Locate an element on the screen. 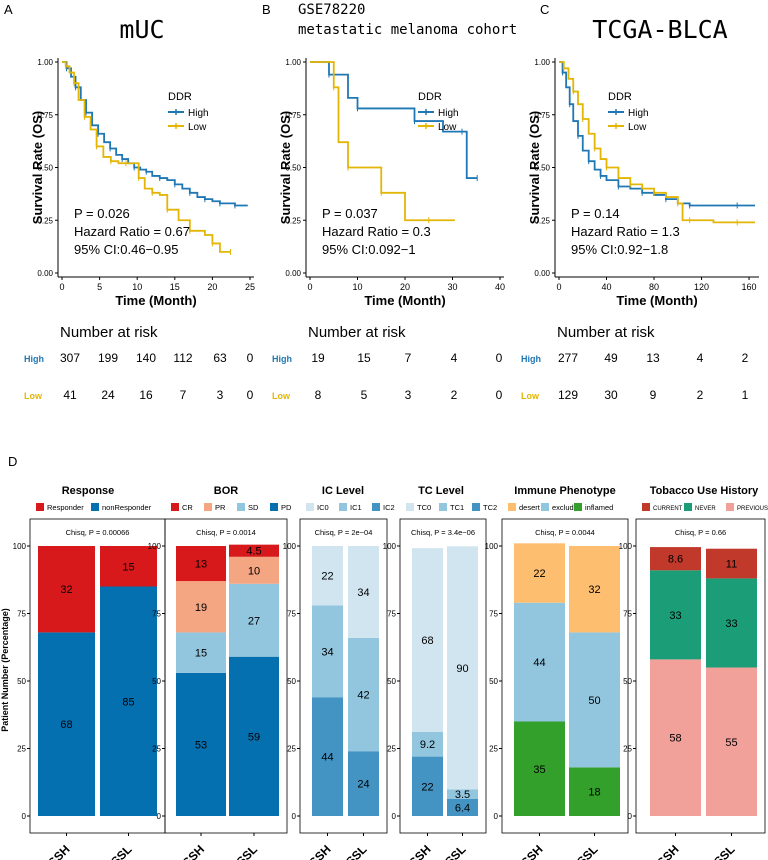  bar-value-label: 19 is located at coordinates (201, 608).